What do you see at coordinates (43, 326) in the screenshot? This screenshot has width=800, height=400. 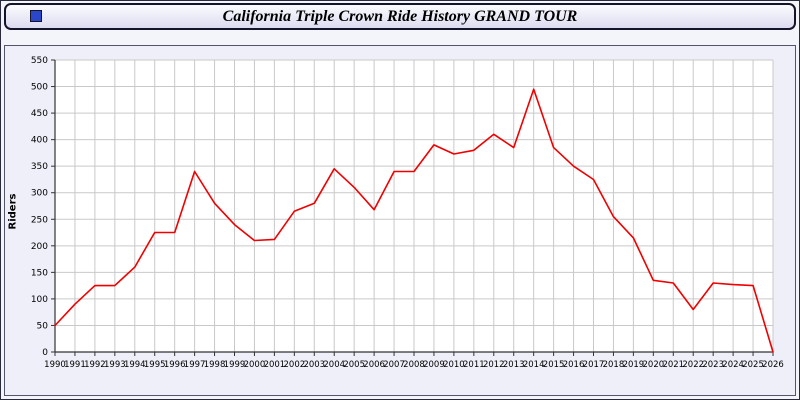 I see `svg-text: 50` at bounding box center [43, 326].